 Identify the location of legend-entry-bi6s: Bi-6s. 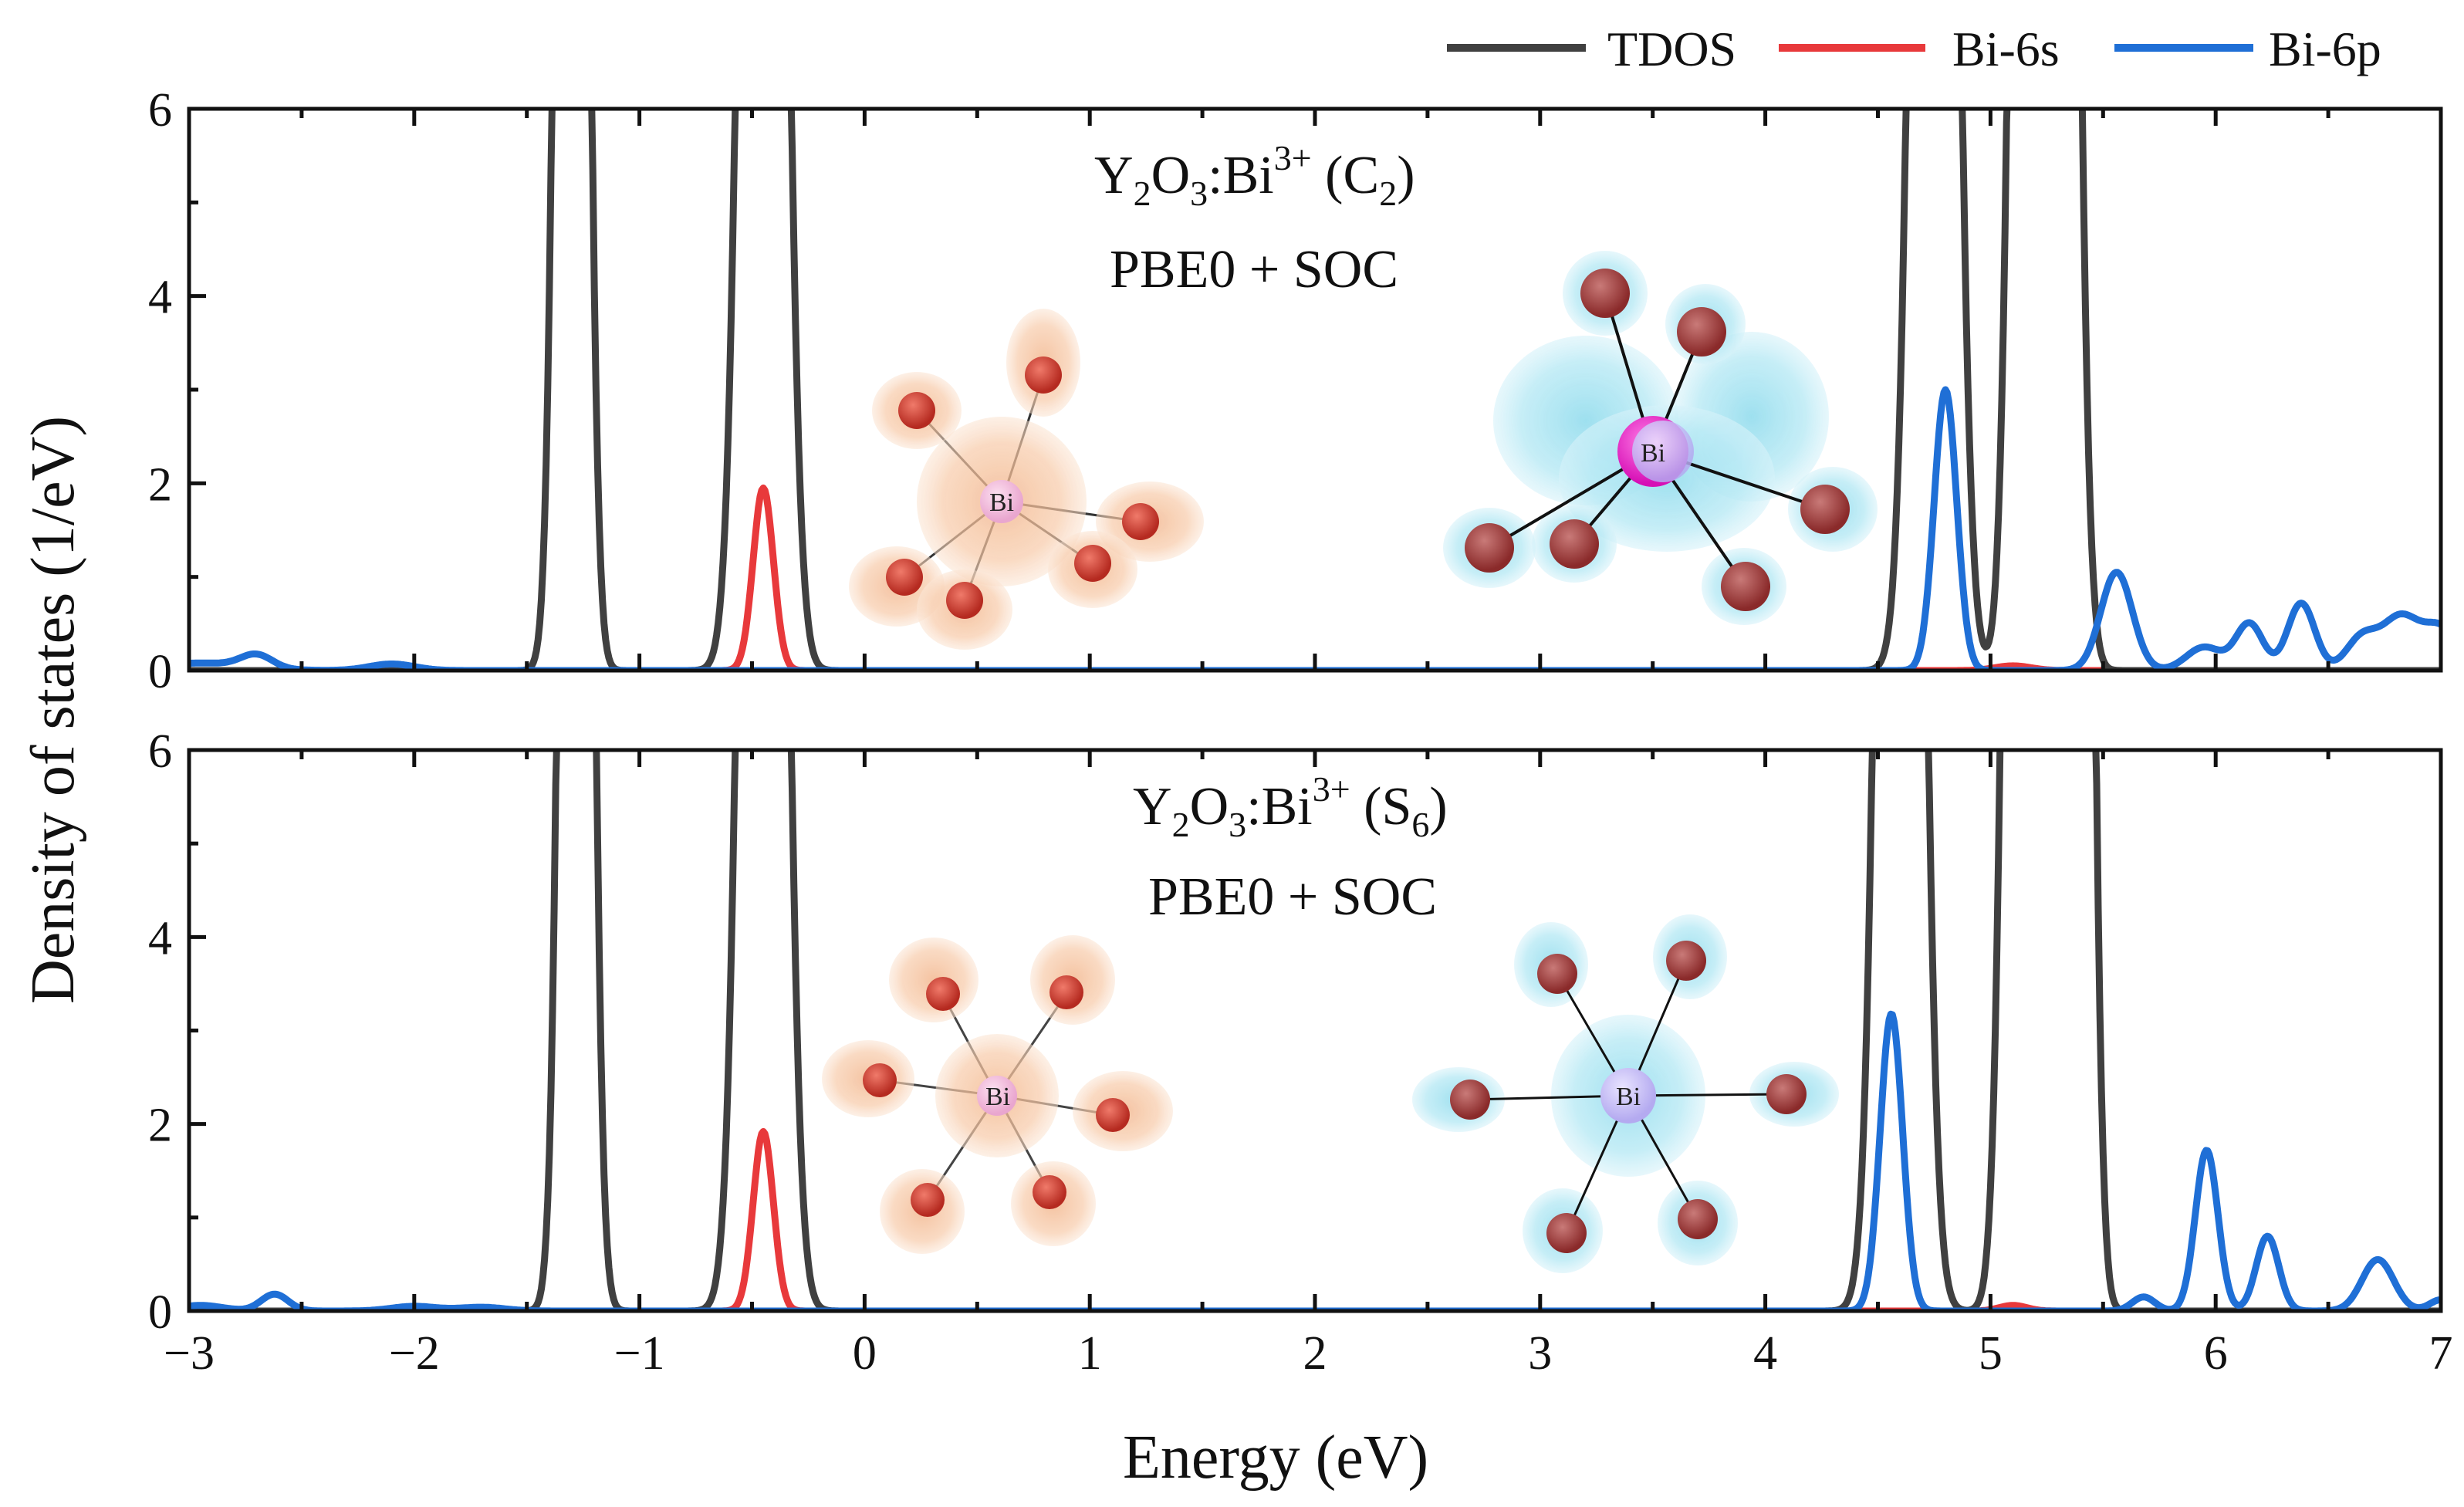
(1919, 49).